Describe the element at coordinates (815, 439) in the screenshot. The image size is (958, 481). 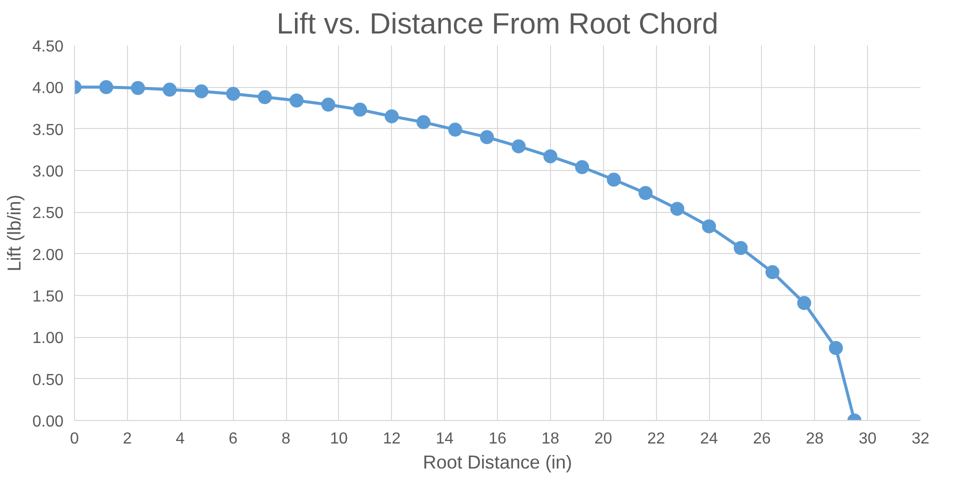
I see `x-tick-label: 28` at that location.